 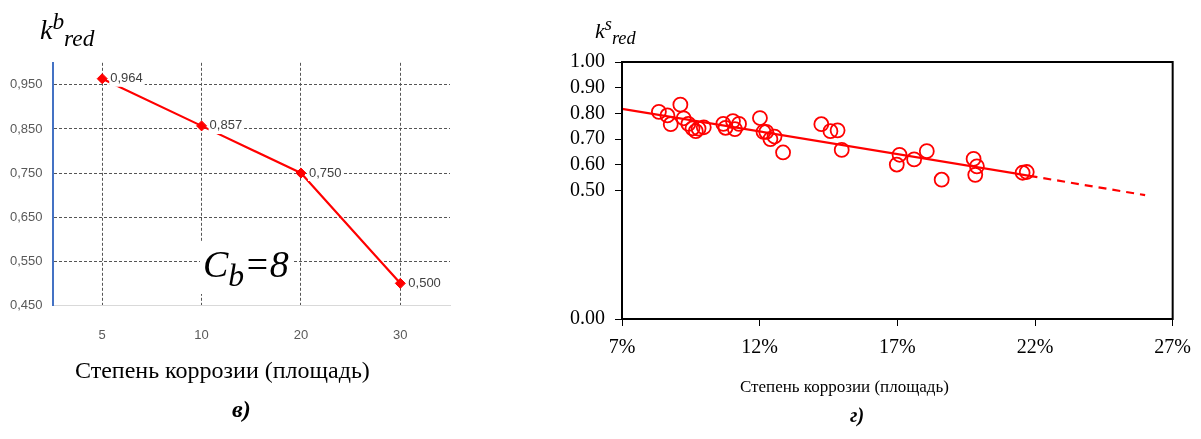 What do you see at coordinates (201, 334) in the screenshot?
I see `x-tick-label: 10` at bounding box center [201, 334].